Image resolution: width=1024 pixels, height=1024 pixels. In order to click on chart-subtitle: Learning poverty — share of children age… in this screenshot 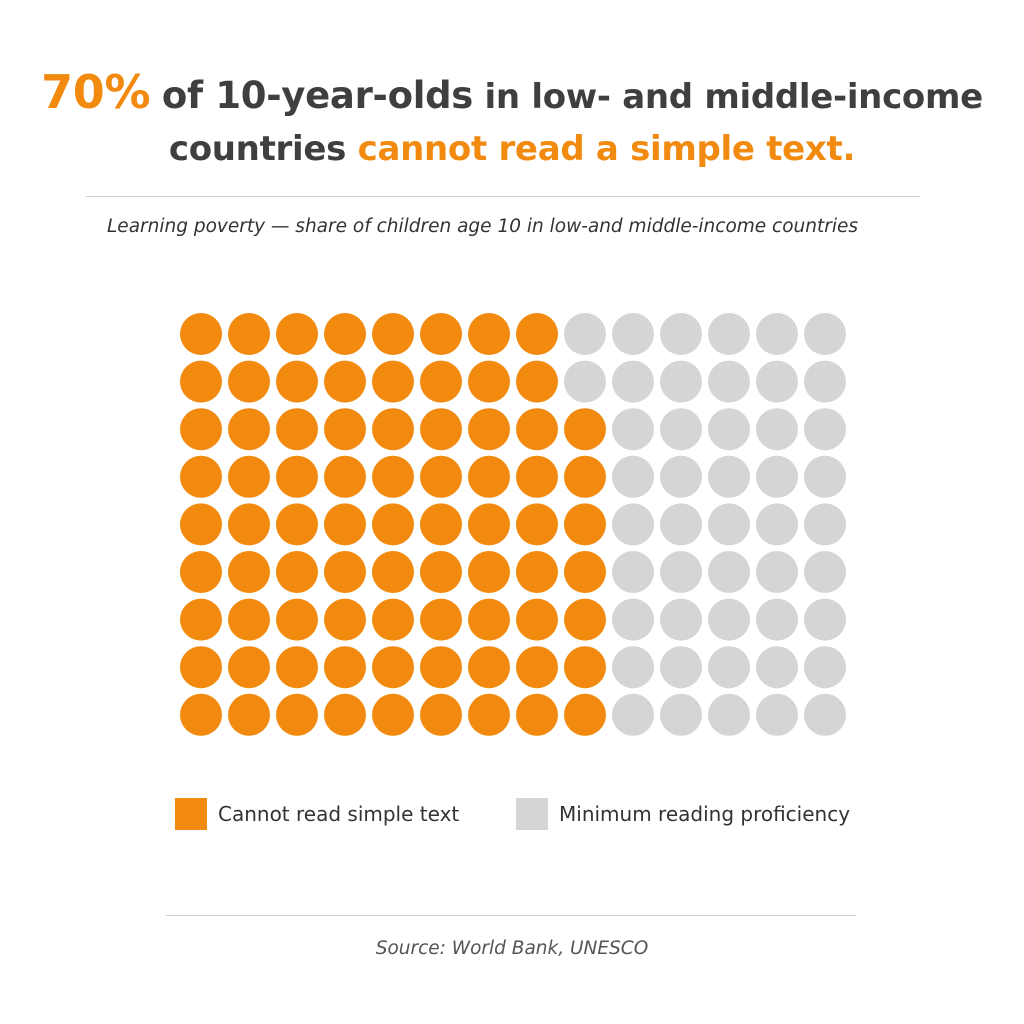, I will do `click(483, 226)`.